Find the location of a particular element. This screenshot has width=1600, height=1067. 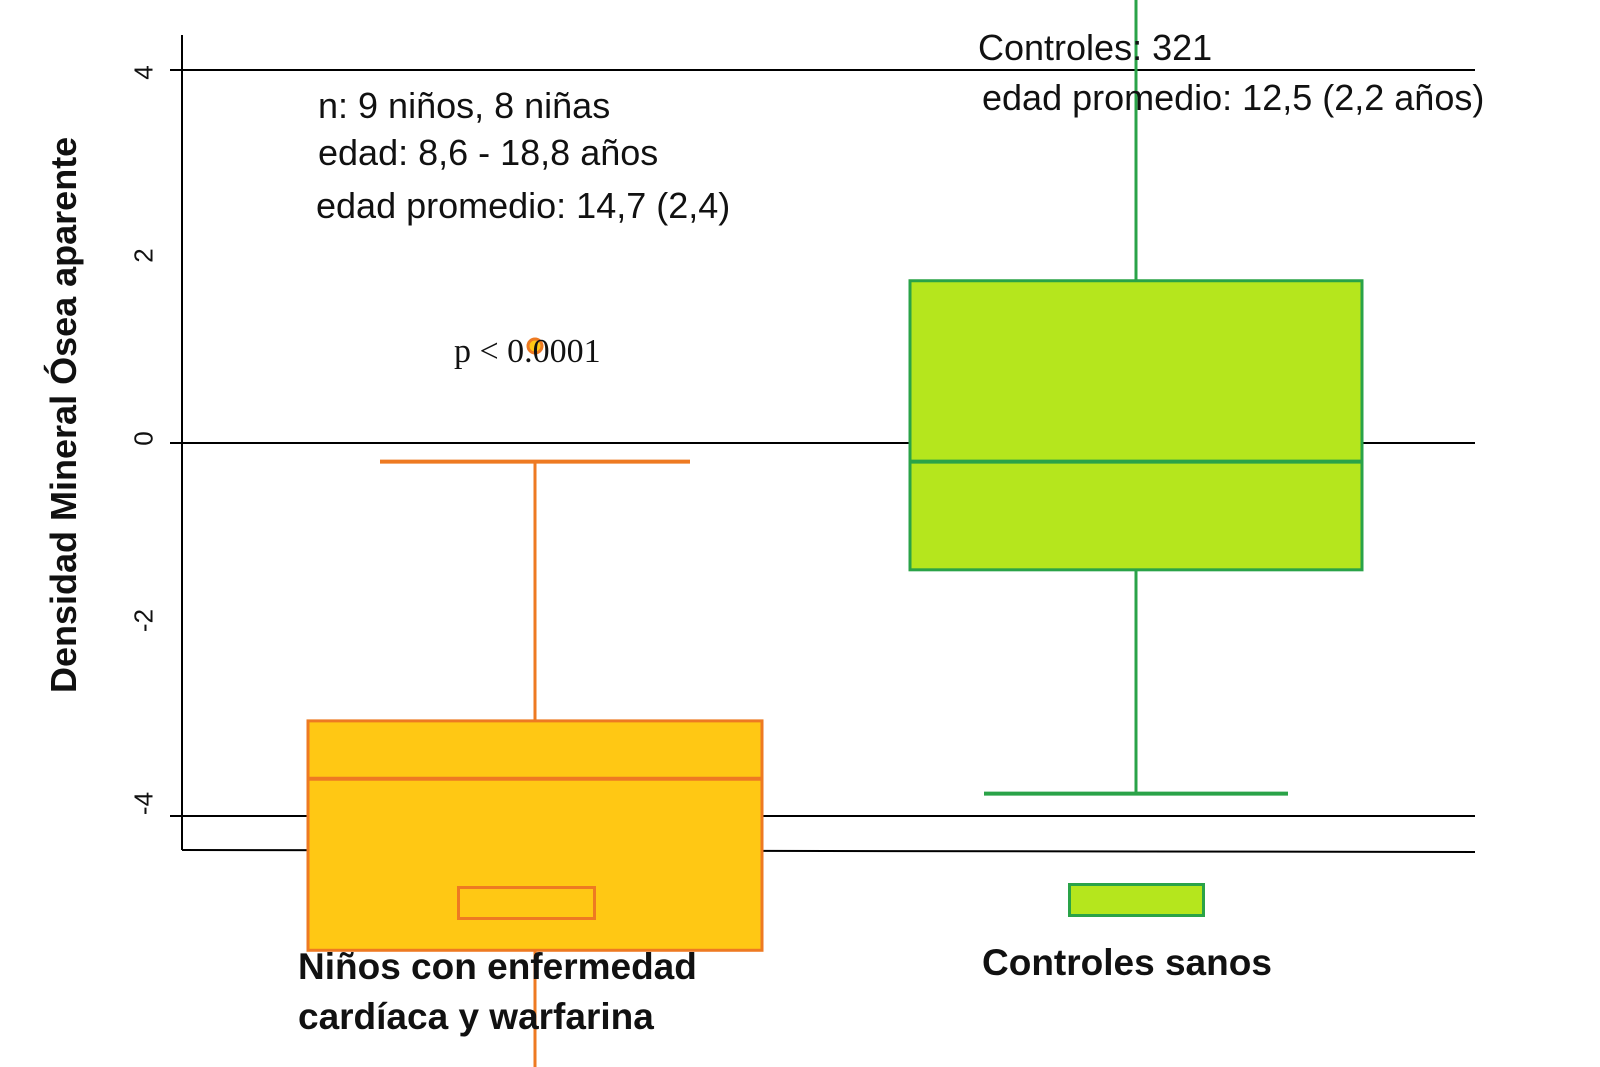

y-tick-label: 2 is located at coordinates (143, 255).